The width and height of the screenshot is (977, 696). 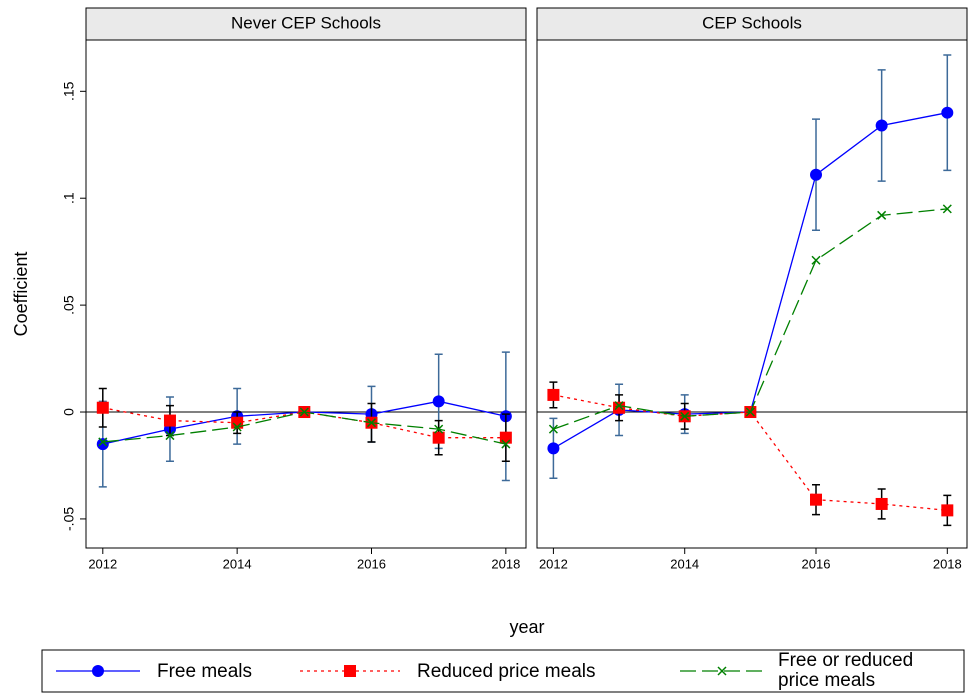 I want to click on legend-label: Free or reduced price meals, so click(x=846, y=671).